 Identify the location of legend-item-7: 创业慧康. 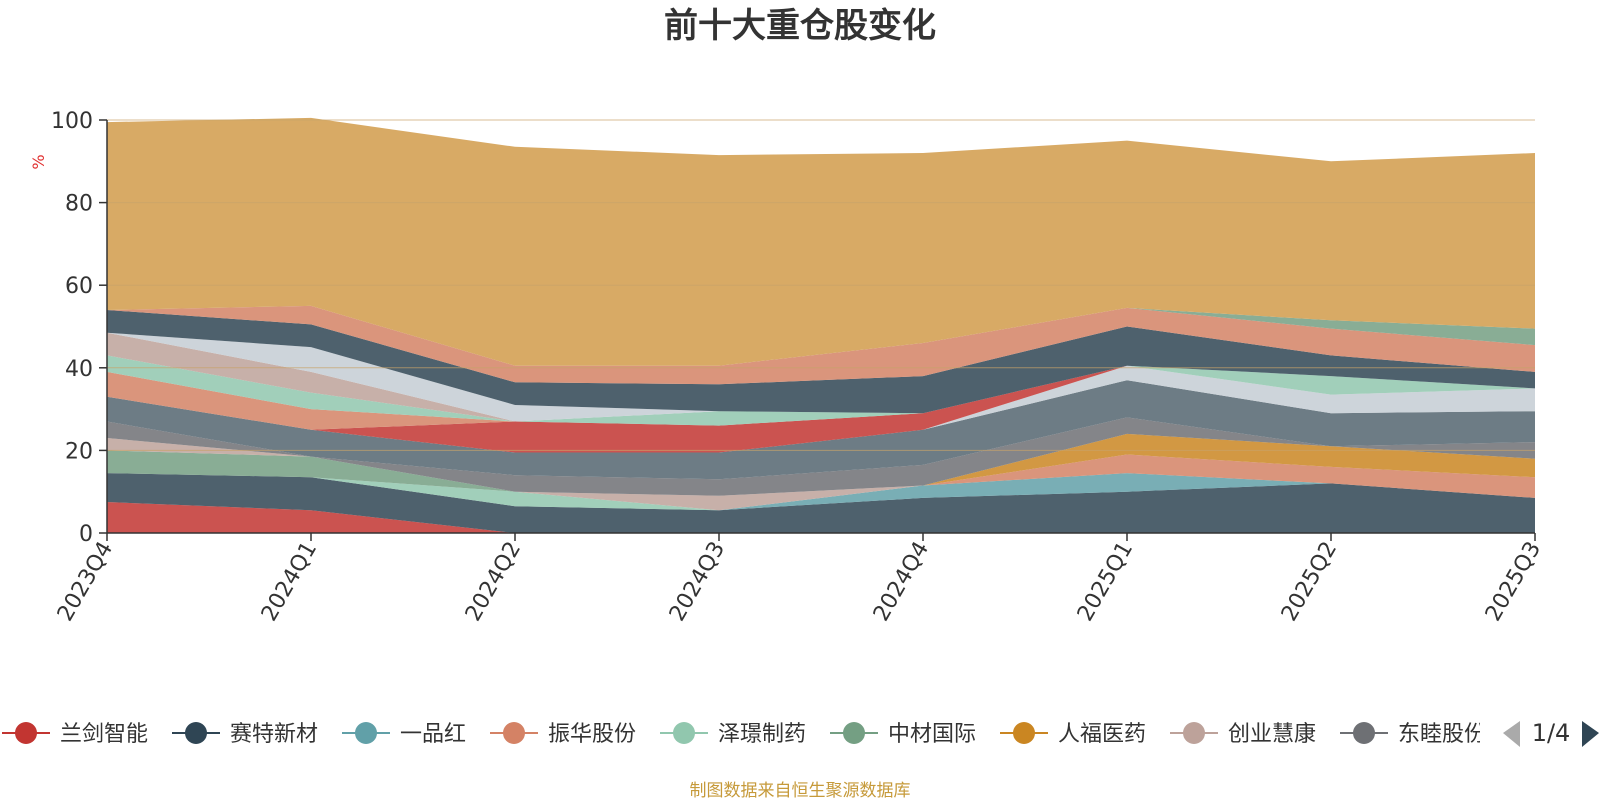
(1243, 734).